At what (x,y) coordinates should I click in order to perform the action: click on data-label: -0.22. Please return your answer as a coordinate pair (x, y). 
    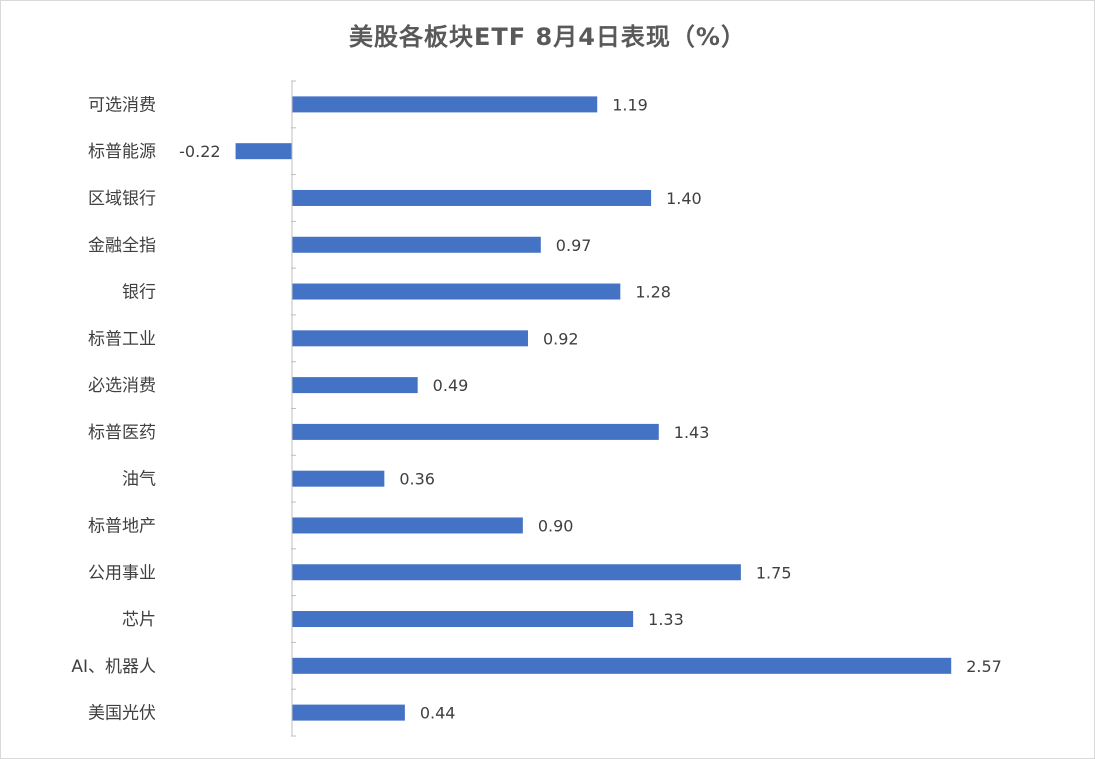
    Looking at the image, I should click on (199, 151).